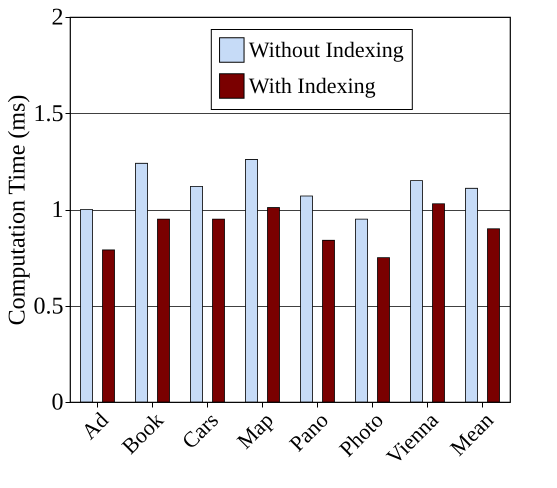 The height and width of the screenshot is (488, 557). What do you see at coordinates (309, 431) in the screenshot?
I see `x-tick-label: Pano` at bounding box center [309, 431].